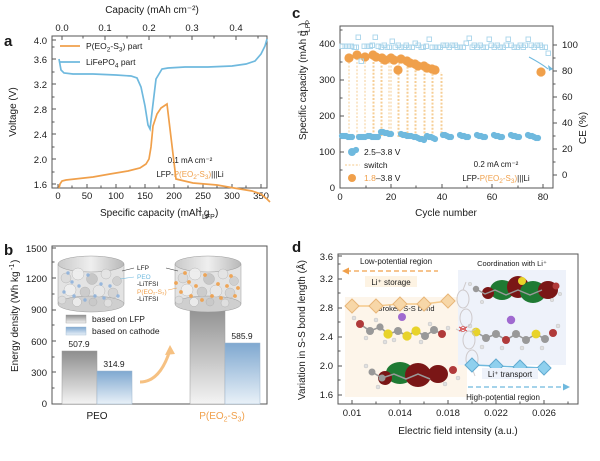  What do you see at coordinates (87, 196) in the screenshot?
I see `x-tick-1: 50` at bounding box center [87, 196].